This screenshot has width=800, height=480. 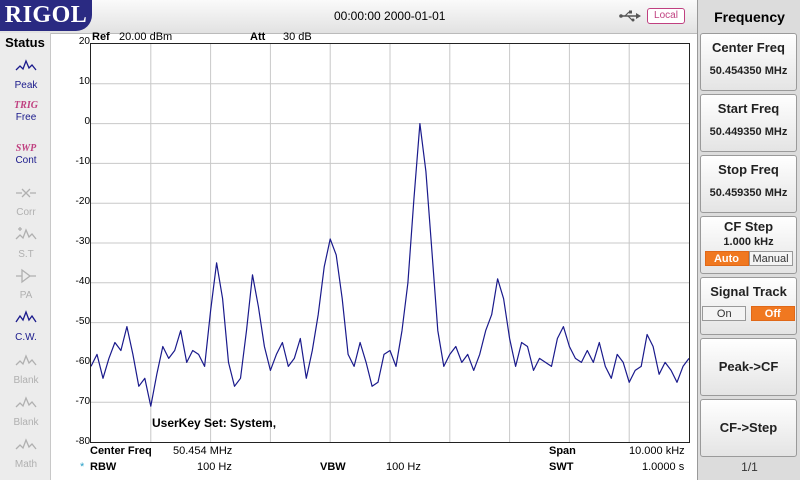 I want to click on status-item-label: PA, so click(x=26, y=295).